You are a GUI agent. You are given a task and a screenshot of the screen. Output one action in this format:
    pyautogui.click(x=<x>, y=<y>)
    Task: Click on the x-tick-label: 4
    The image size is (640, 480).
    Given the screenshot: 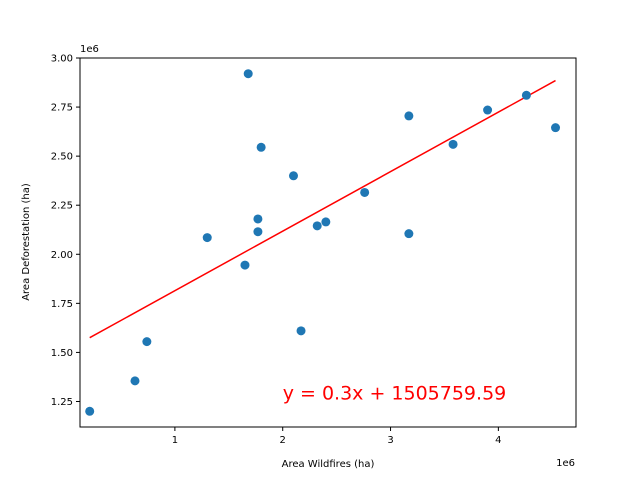 What is the action you would take?
    pyautogui.click(x=498, y=440)
    